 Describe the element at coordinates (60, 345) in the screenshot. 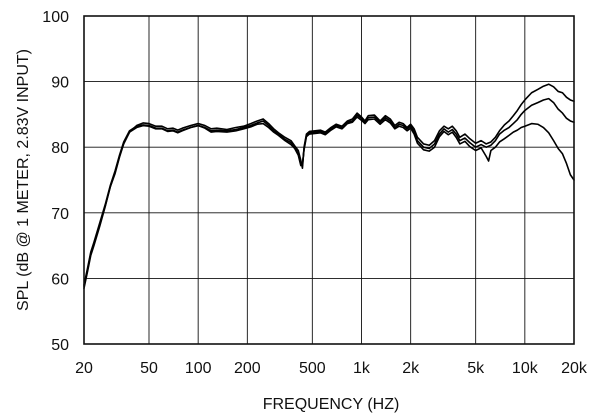

I see `y-tick-label: 50` at that location.